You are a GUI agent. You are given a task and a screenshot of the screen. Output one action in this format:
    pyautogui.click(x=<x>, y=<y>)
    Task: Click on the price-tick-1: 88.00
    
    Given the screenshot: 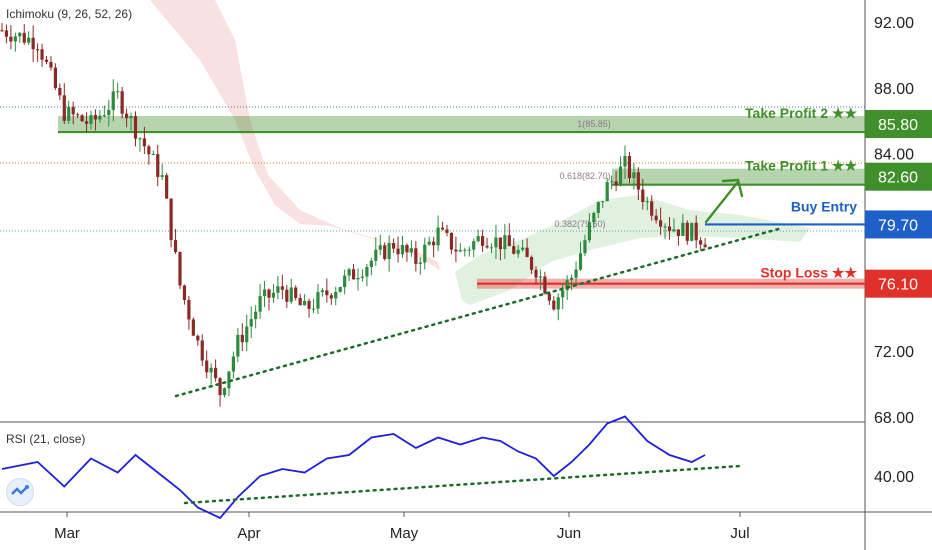 What is the action you would take?
    pyautogui.click(x=894, y=89)
    